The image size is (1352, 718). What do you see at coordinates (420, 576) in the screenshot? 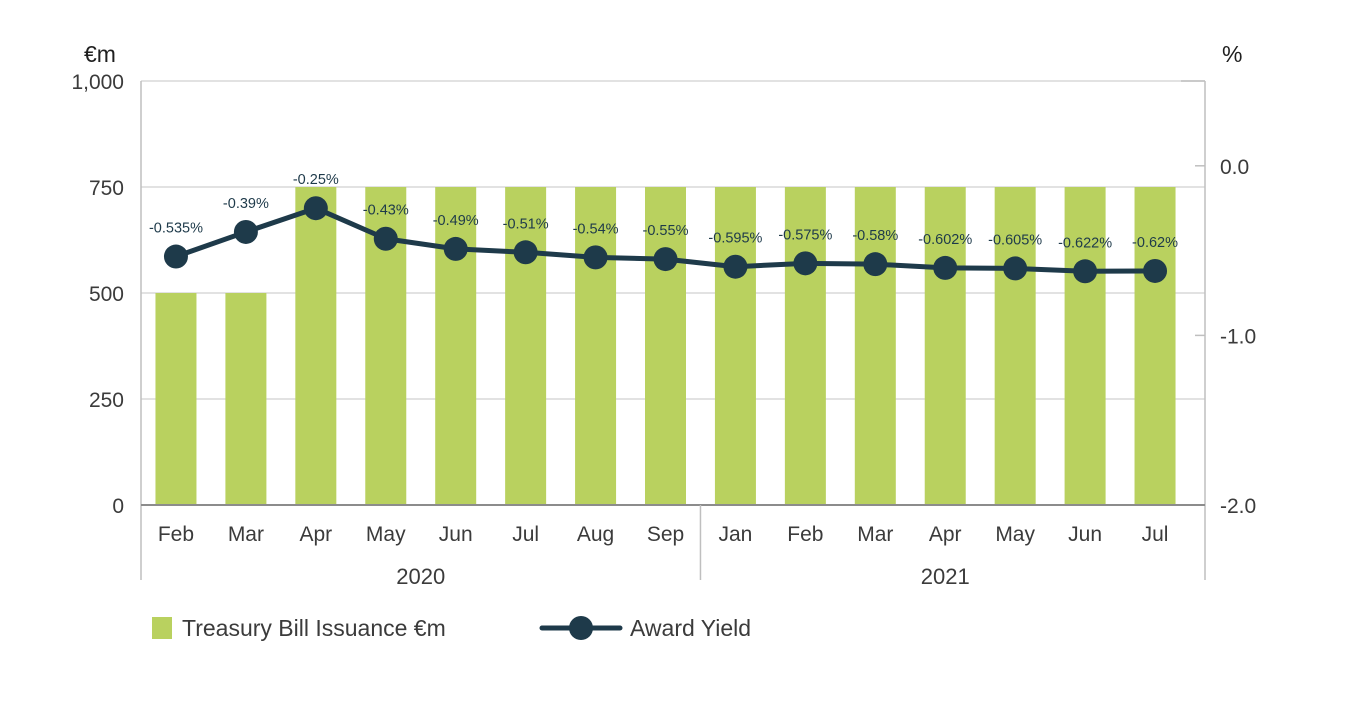
I see `year-label: 2020` at bounding box center [420, 576].